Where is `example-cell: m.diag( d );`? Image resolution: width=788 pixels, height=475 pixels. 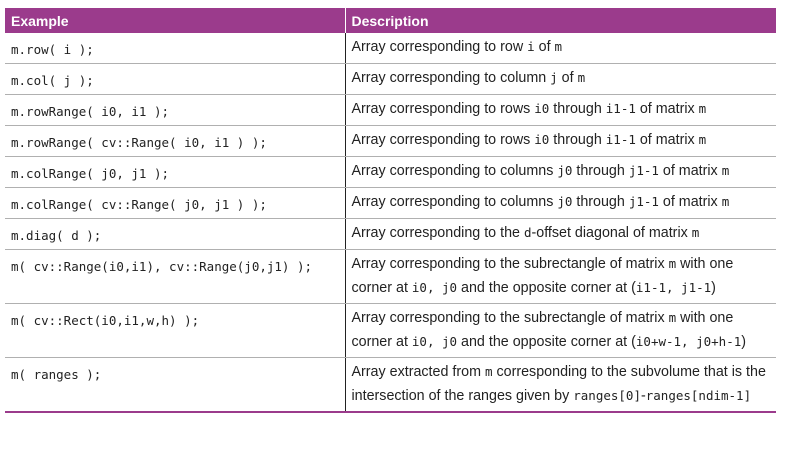
example-cell: m.diag( d ); is located at coordinates (175, 234).